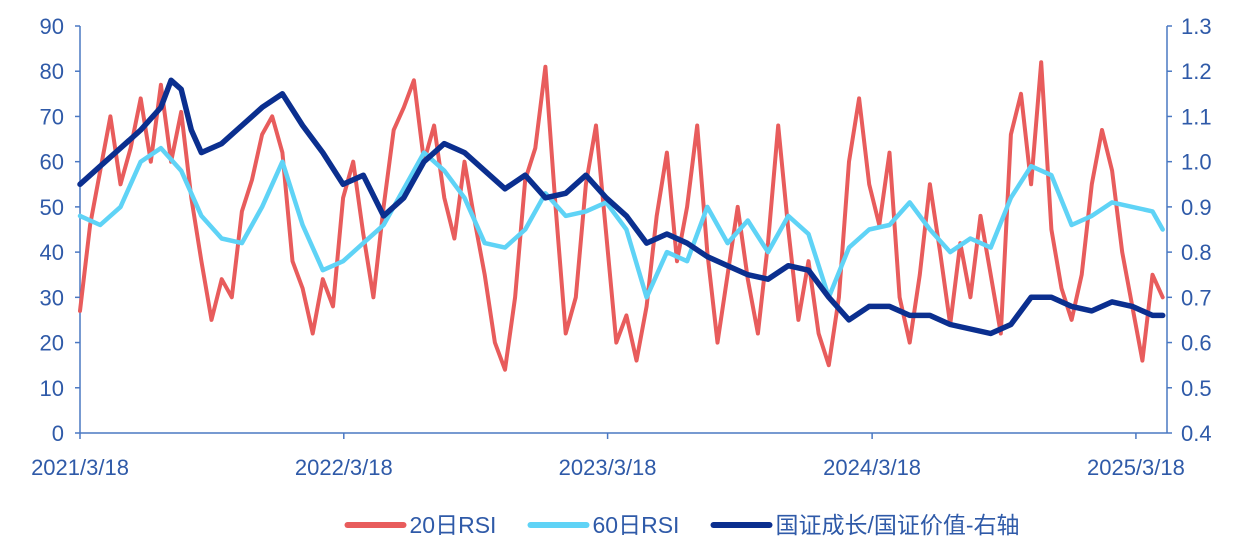 The width and height of the screenshot is (1245, 557). What do you see at coordinates (1196, 433) in the screenshot?
I see `right-y-tick-label: 0.4` at bounding box center [1196, 433].